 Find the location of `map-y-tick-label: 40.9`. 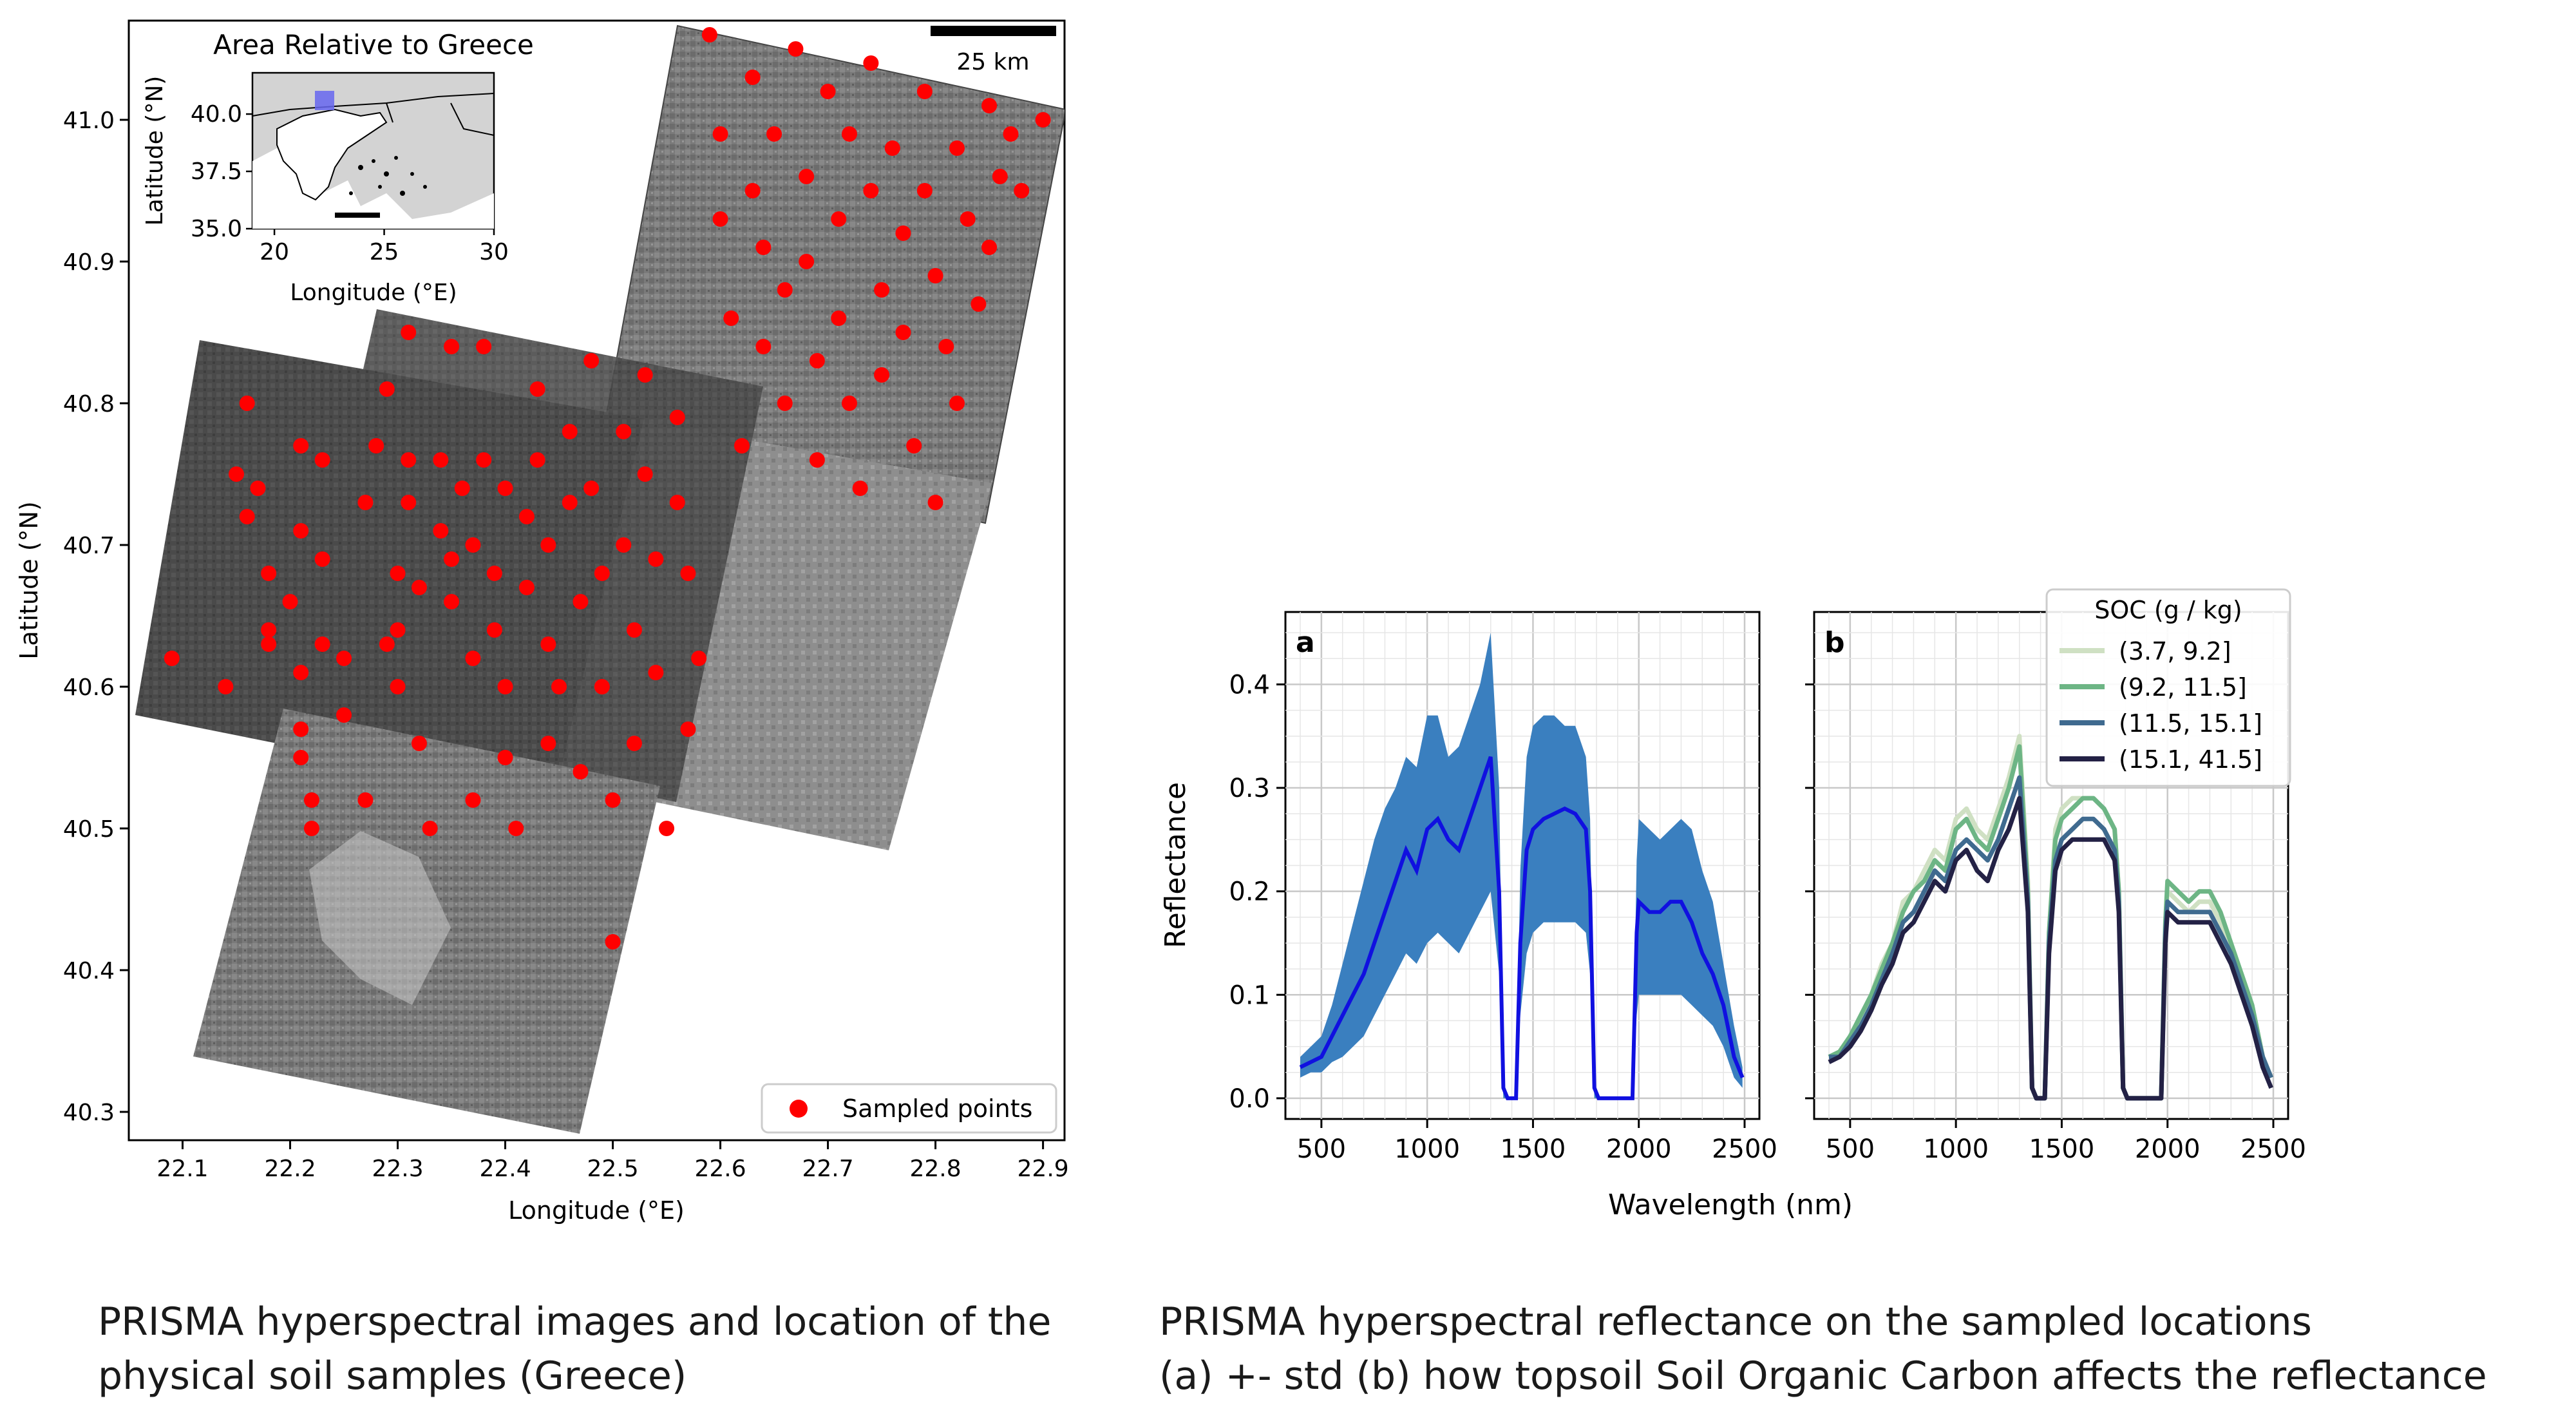

map-y-tick-label: 40.9 is located at coordinates (89, 262).